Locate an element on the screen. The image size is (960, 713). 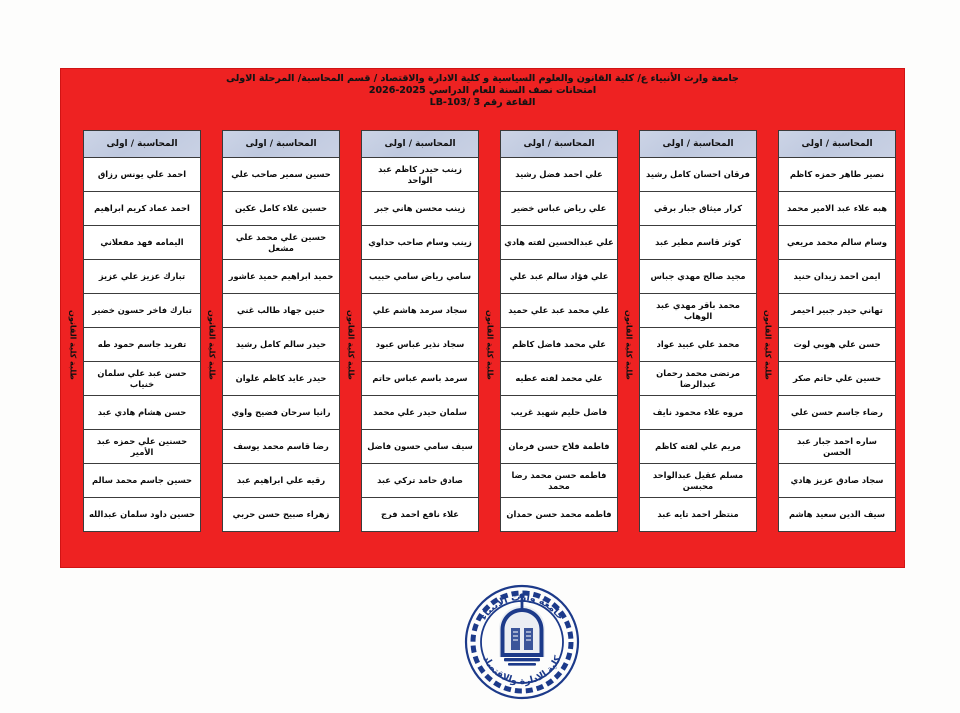
column-separator-3: طلبة كلية القانون is located at coordinates (489, 345).